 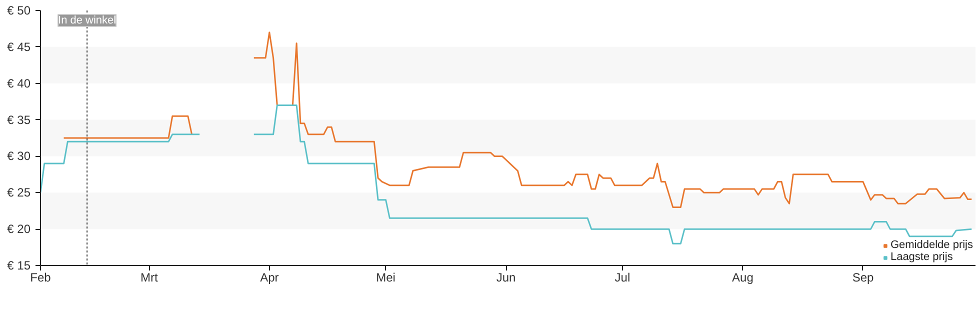 What do you see at coordinates (863, 277) in the screenshot?
I see `x-tick-label: Sep` at bounding box center [863, 277].